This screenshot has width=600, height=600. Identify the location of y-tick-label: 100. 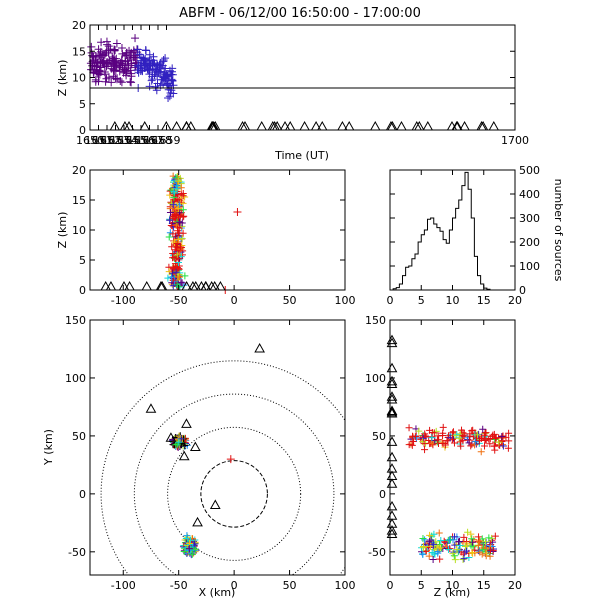
(375, 378).